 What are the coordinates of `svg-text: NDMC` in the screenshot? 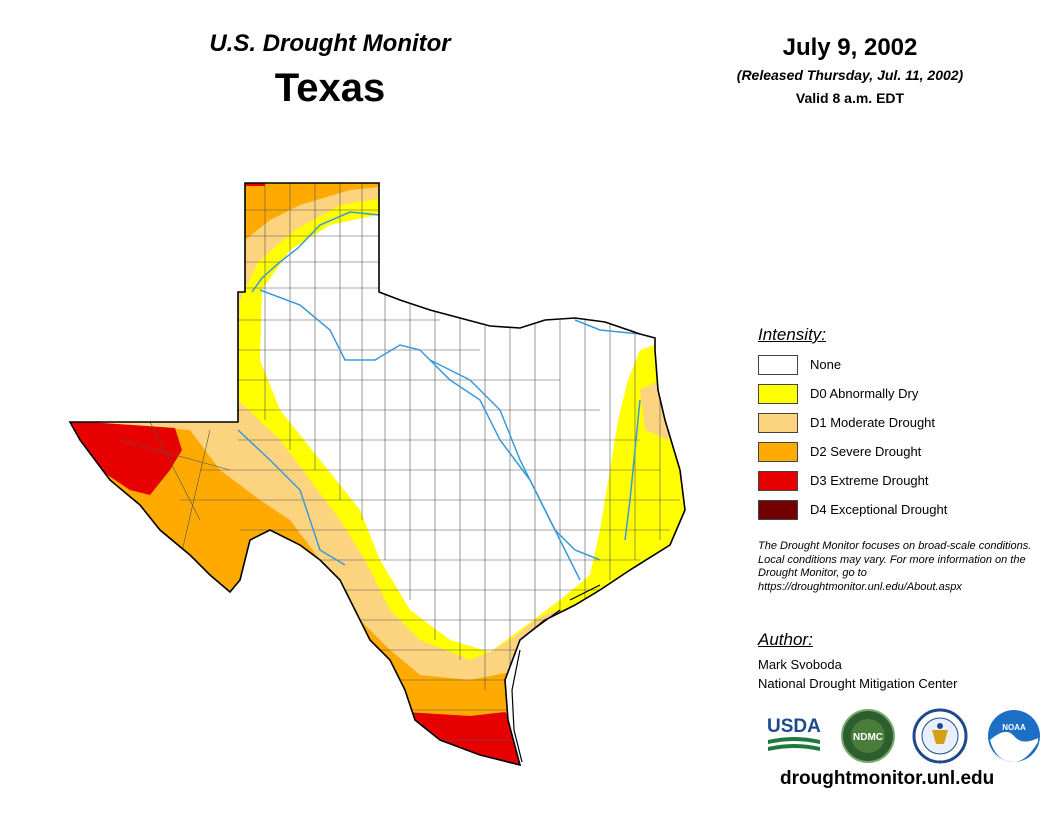 It's located at (868, 737).